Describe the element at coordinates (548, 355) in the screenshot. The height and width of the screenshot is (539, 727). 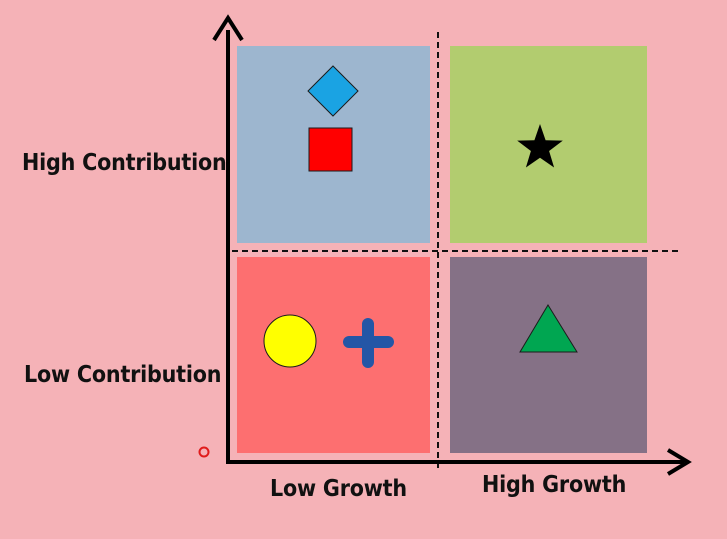
I see `quadrant-low-contribution-high-growth` at that location.